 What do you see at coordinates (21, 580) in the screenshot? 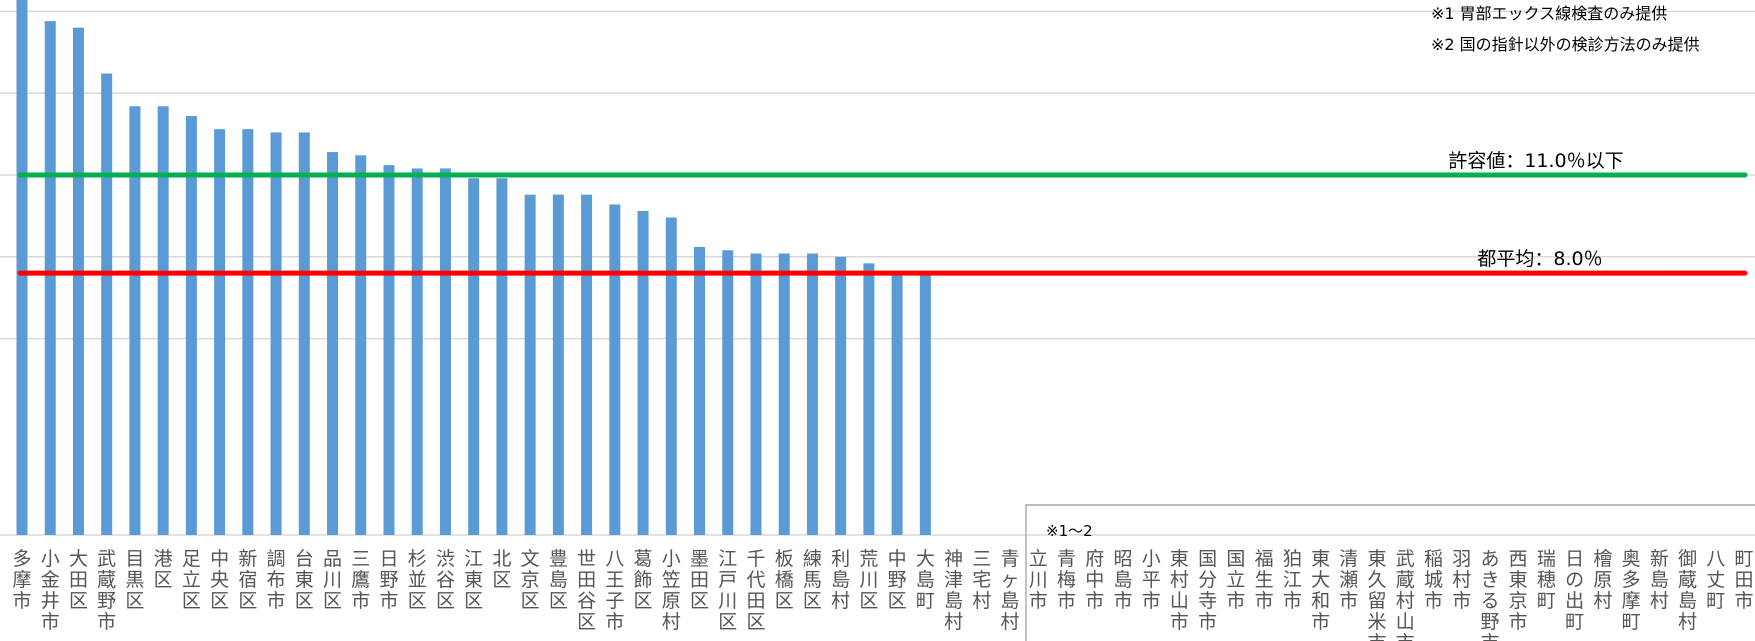
I see `category-label: 多摩市` at bounding box center [21, 580].